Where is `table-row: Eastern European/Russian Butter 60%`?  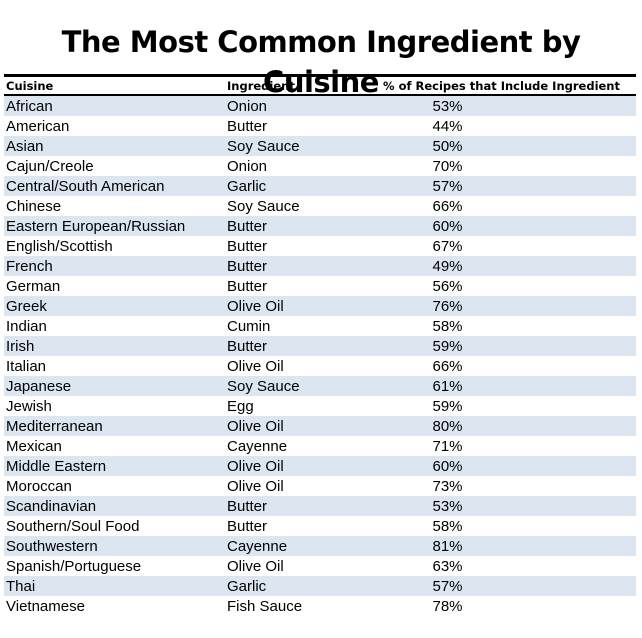
table-row: Eastern European/Russian Butter 60% is located at coordinates (320, 226).